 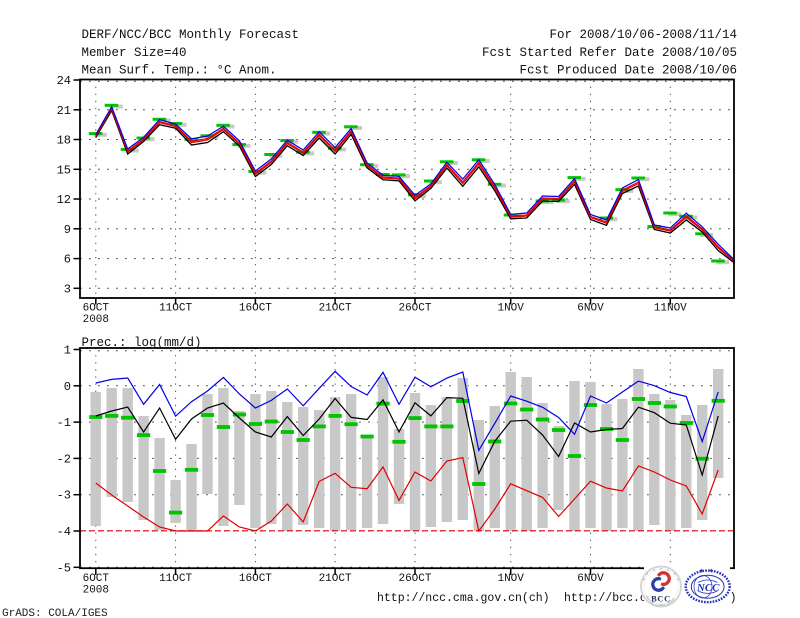 I want to click on svg-text: 12, so click(x=64, y=200).